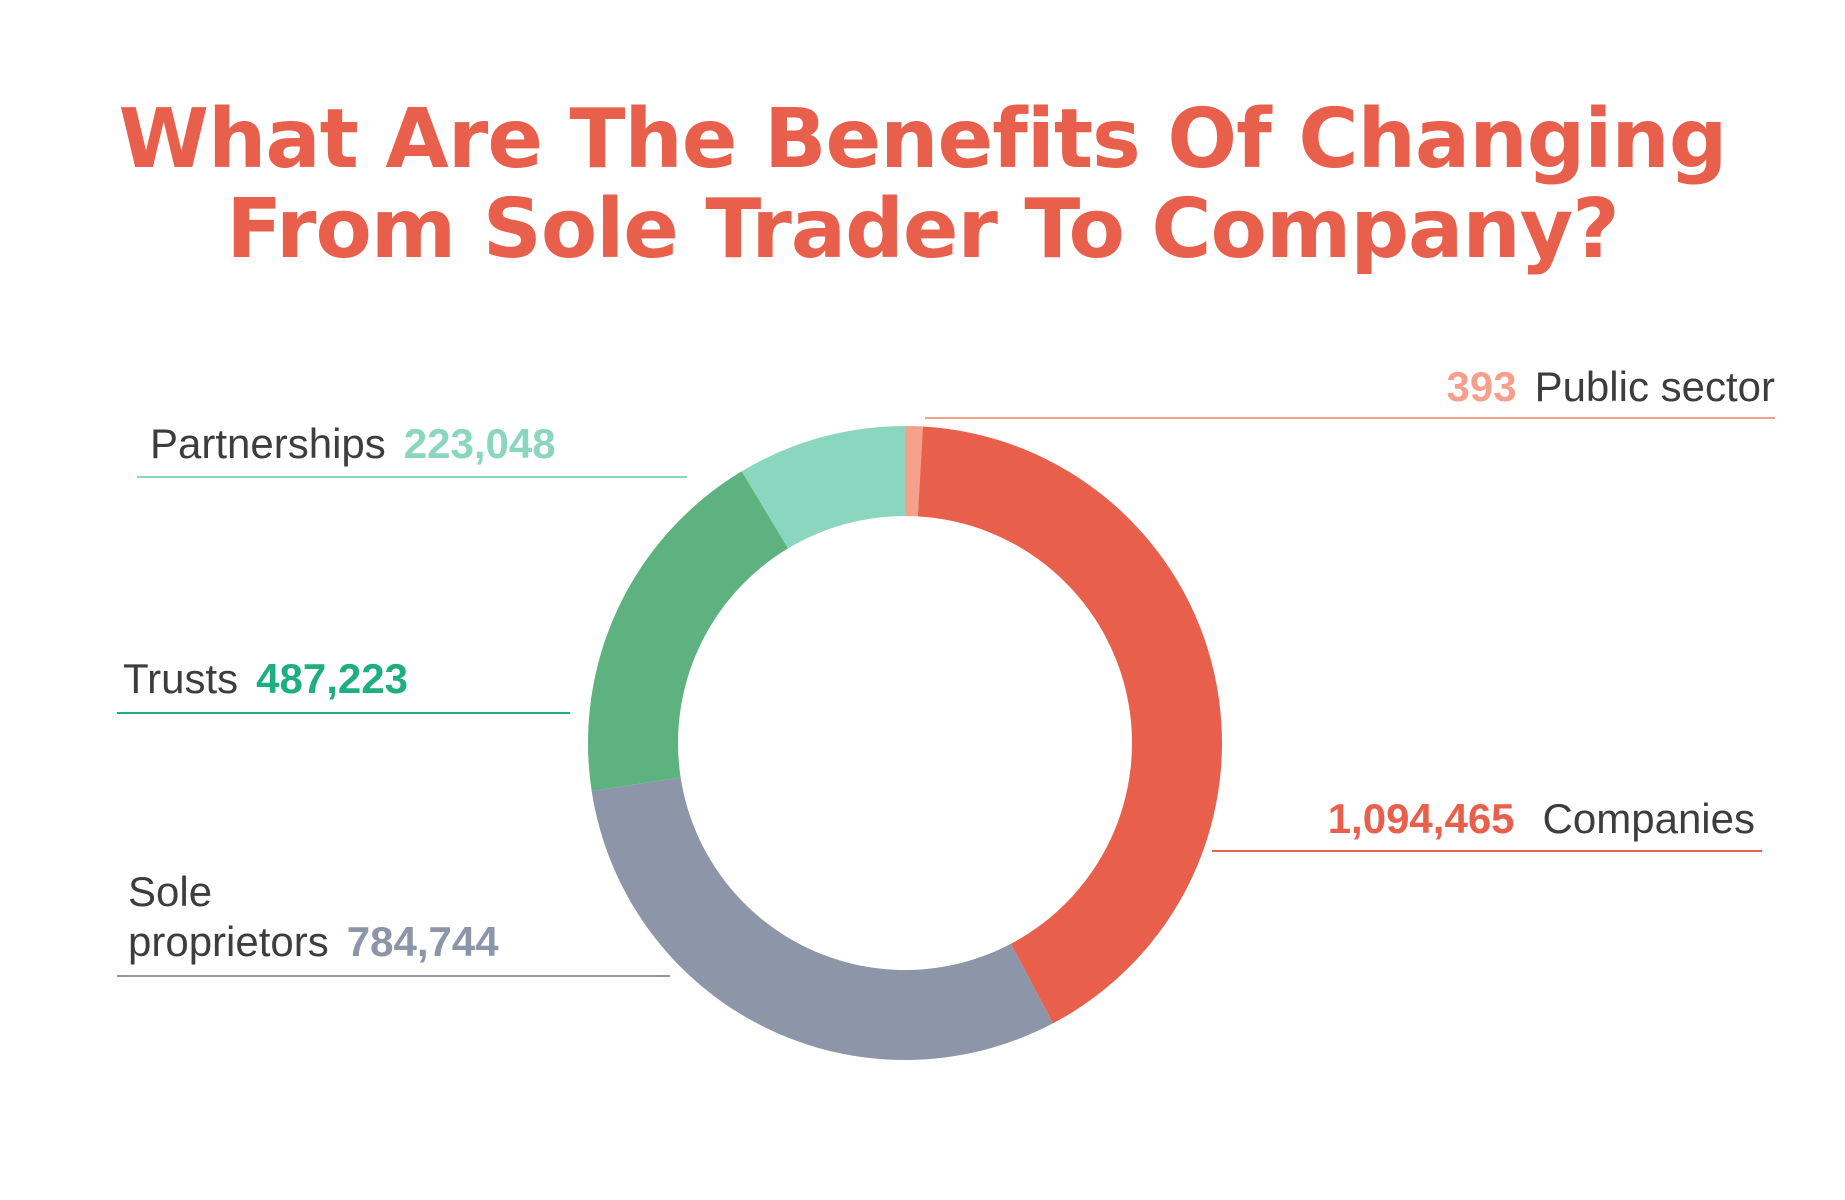 The height and width of the screenshot is (1200, 1845). I want to click on value-trusts: 487,223, so click(332, 678).